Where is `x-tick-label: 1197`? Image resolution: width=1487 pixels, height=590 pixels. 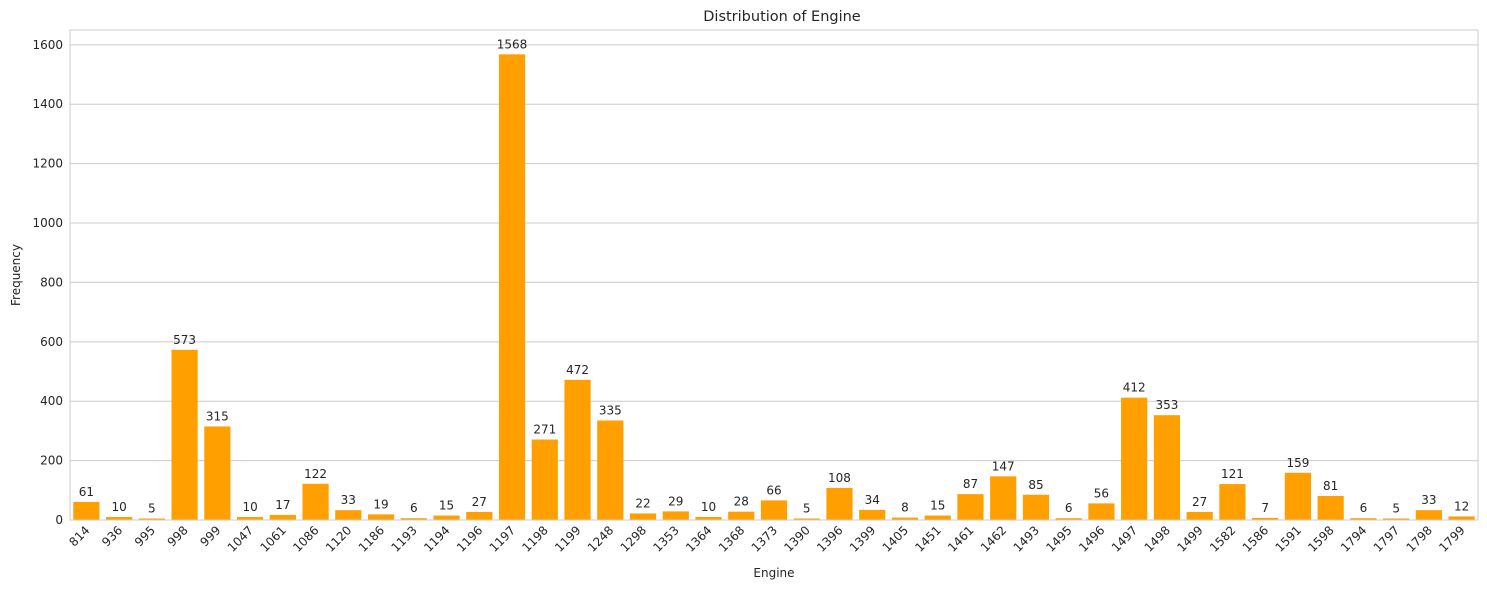
x-tick-label: 1197 is located at coordinates (502, 538).